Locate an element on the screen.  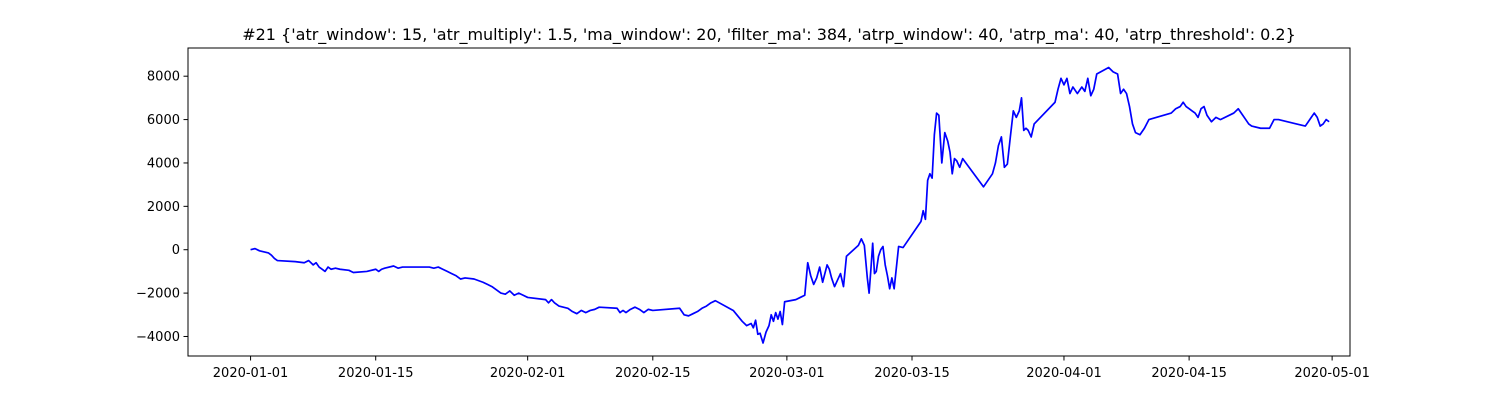
y-tick-label: 4000 is located at coordinates (163, 163).